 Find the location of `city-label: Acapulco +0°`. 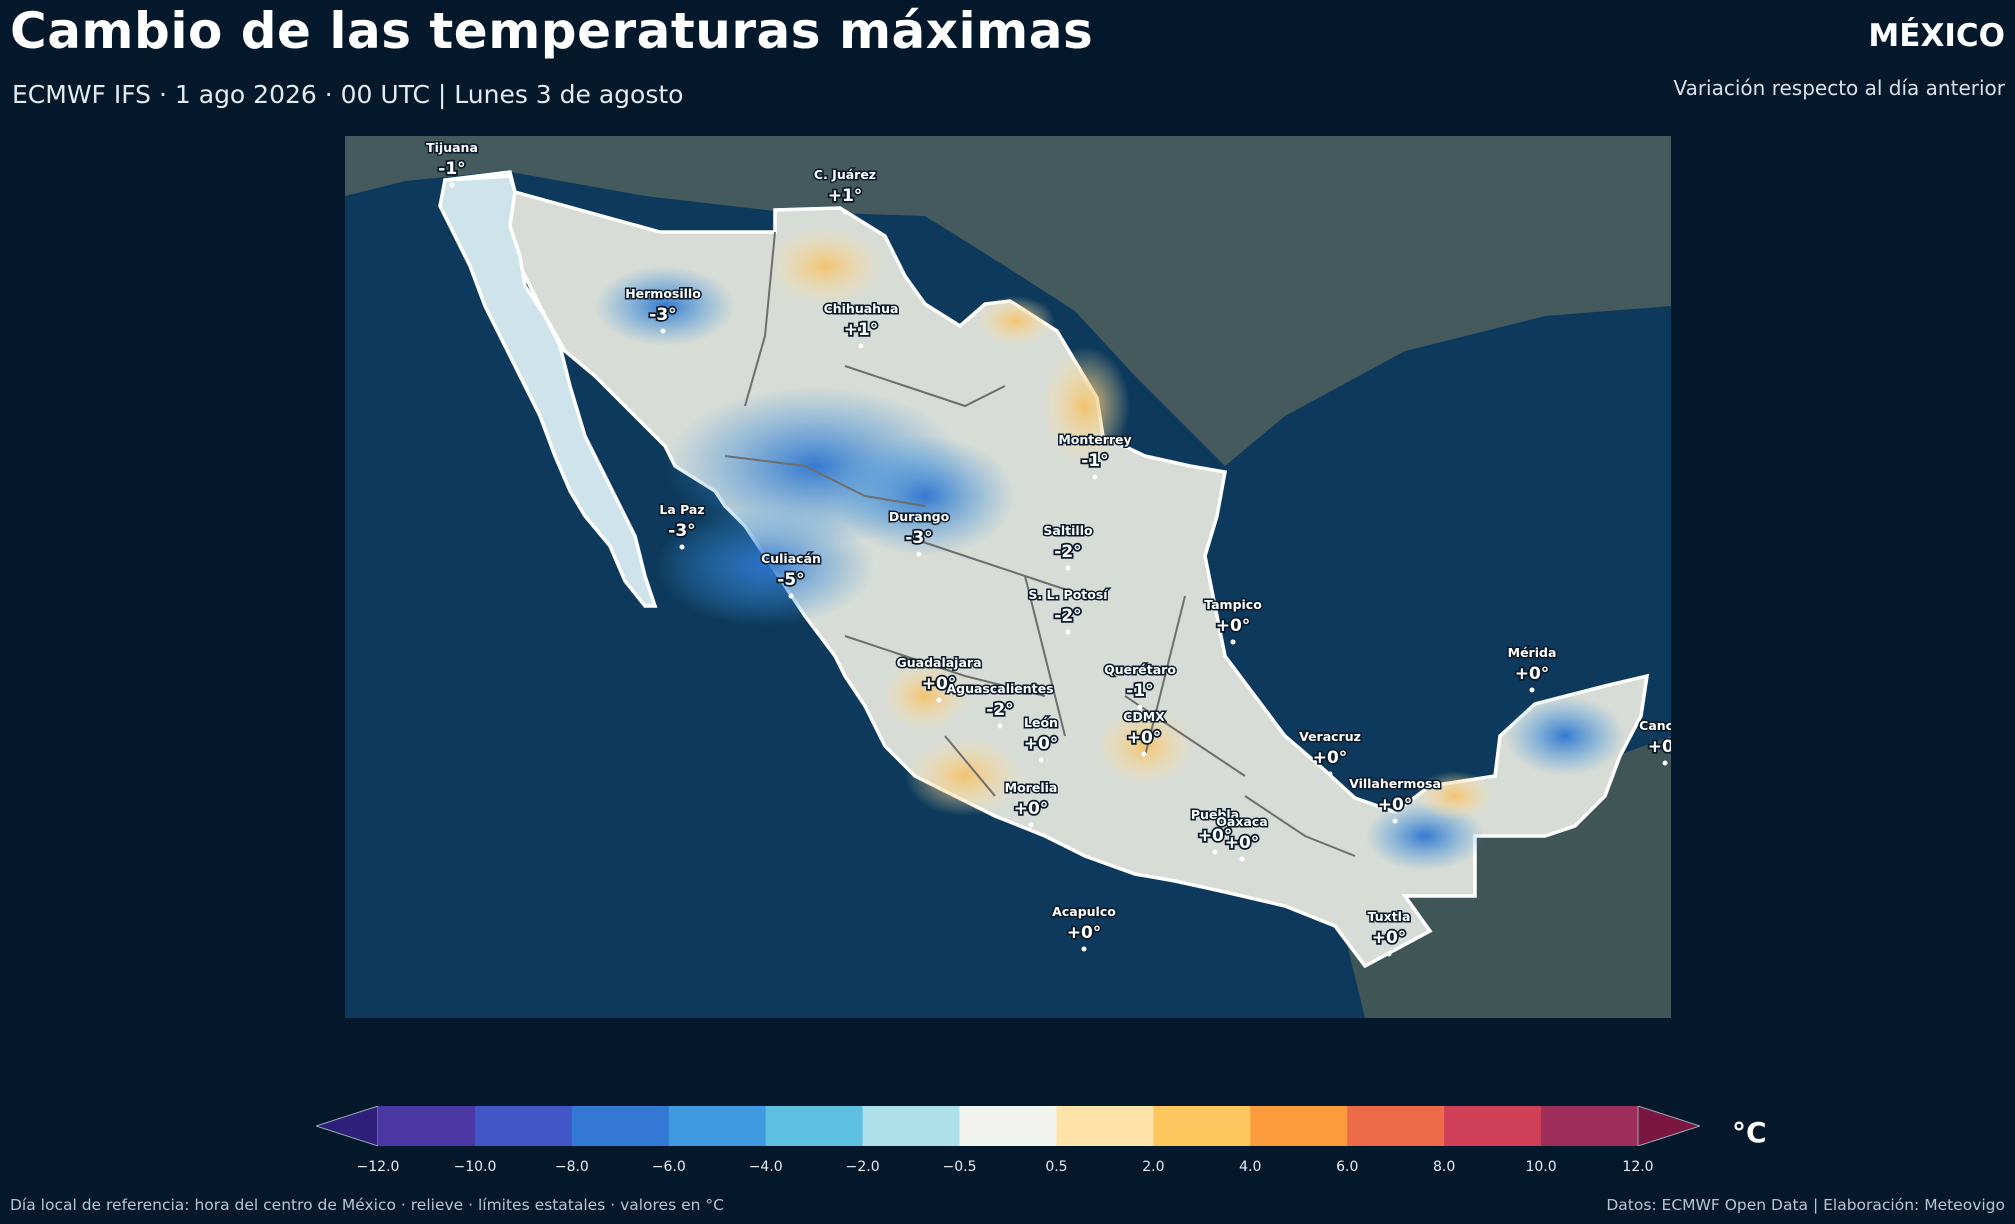

city-label: Acapulco +0° is located at coordinates (1084, 927).